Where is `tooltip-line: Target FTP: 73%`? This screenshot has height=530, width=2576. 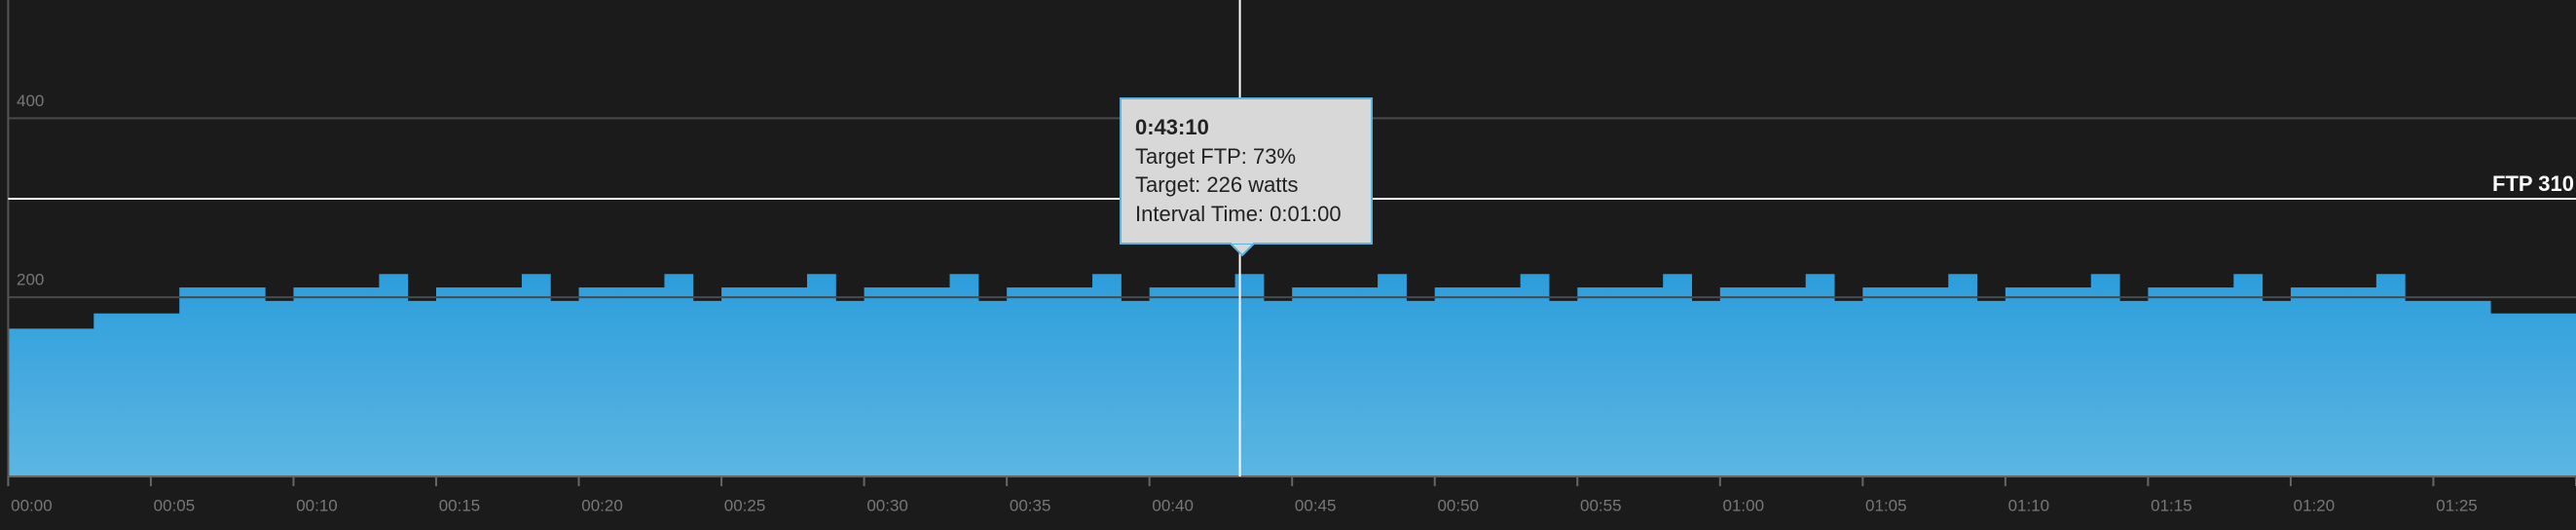 tooltip-line: Target FTP: 73% is located at coordinates (1215, 156).